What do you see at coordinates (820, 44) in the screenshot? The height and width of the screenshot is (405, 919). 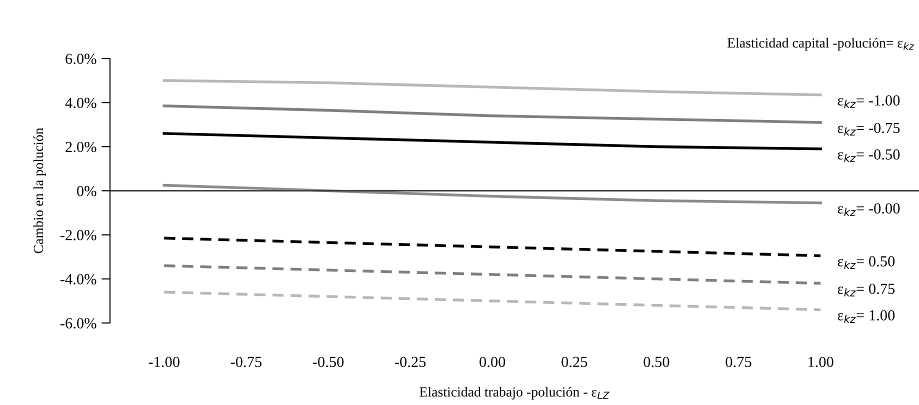 I see `text: Elasticidad capital -polución= ε$_{kz}$` at bounding box center [820, 44].